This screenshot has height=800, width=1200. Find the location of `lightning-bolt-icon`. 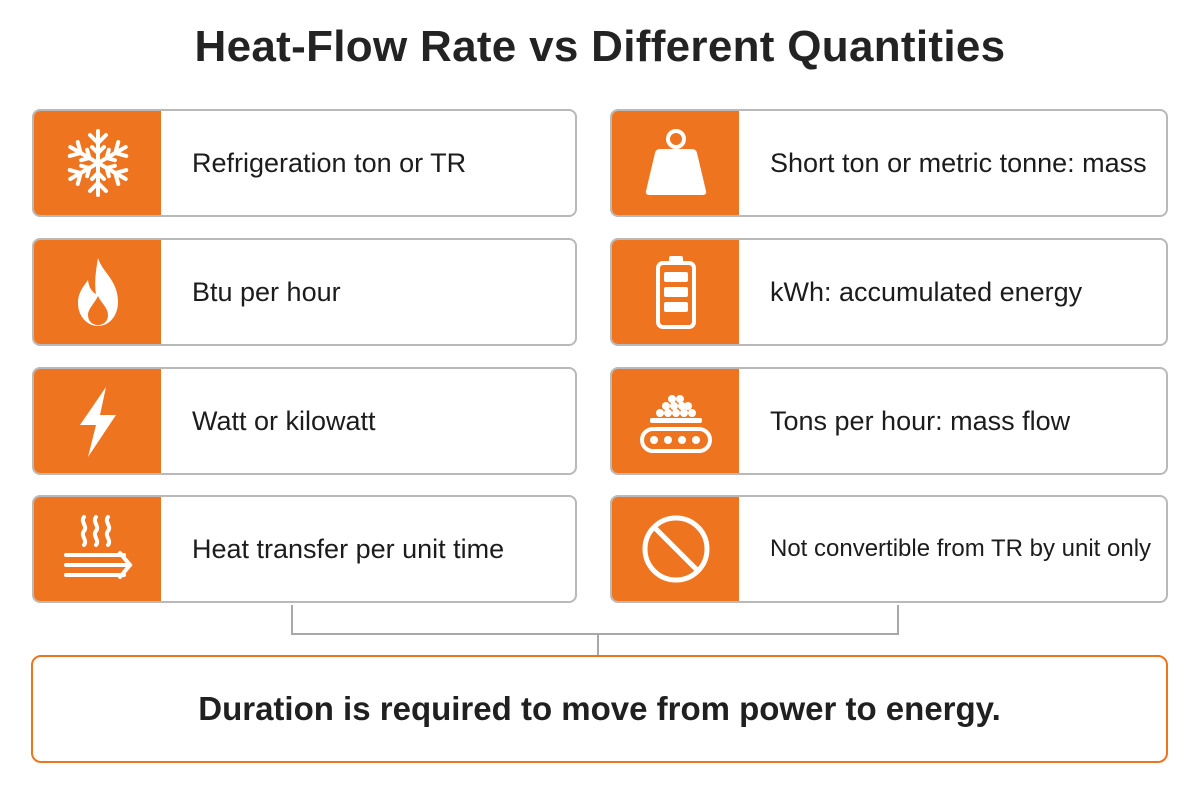

lightning-bolt-icon is located at coordinates (97, 421).